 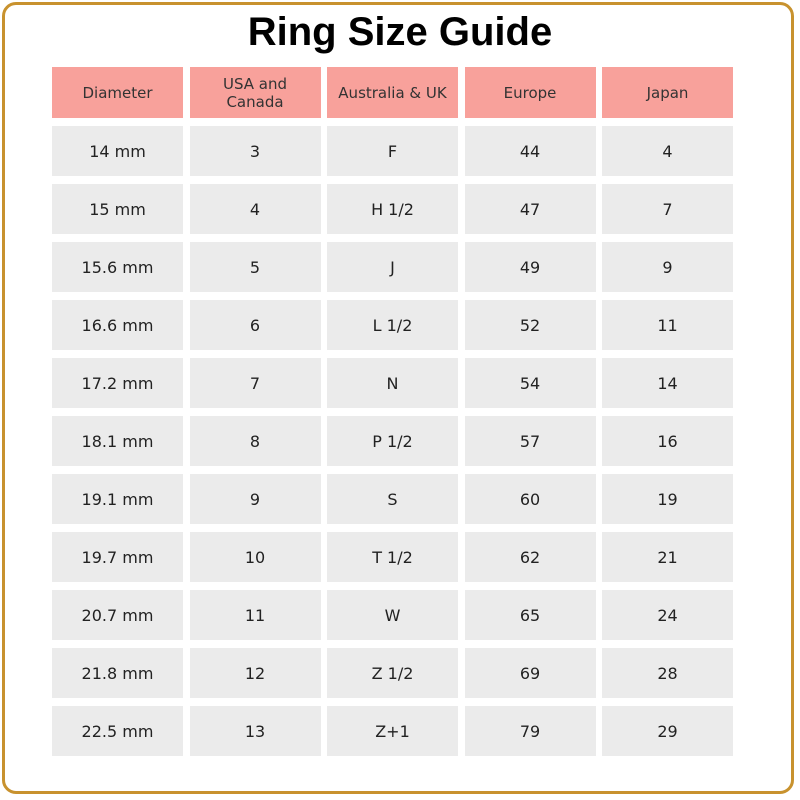 What do you see at coordinates (530, 325) in the screenshot?
I see `table-cell: 52` at bounding box center [530, 325].